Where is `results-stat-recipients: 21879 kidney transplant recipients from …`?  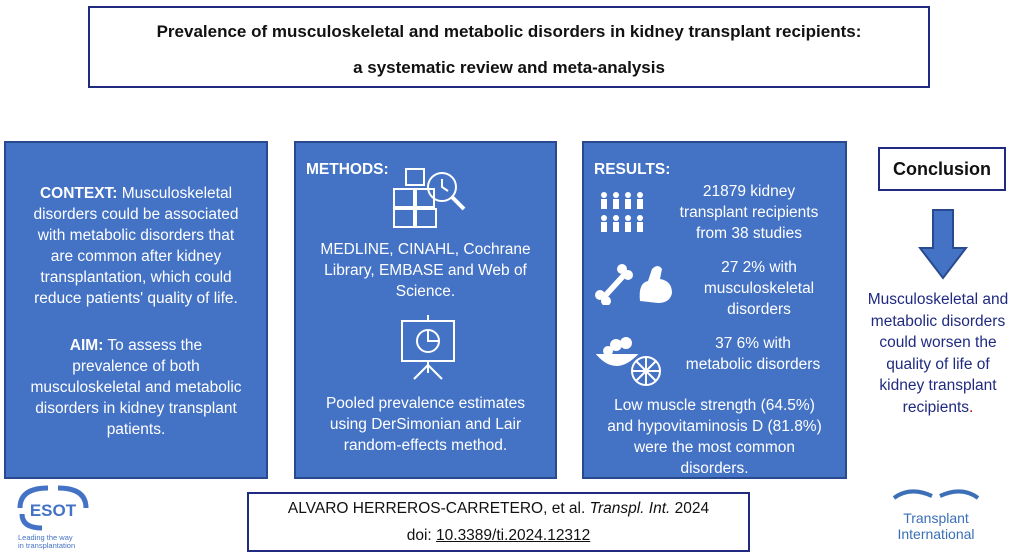
results-stat-recipients: 21879 kidney transplant recipients from … is located at coordinates (749, 212).